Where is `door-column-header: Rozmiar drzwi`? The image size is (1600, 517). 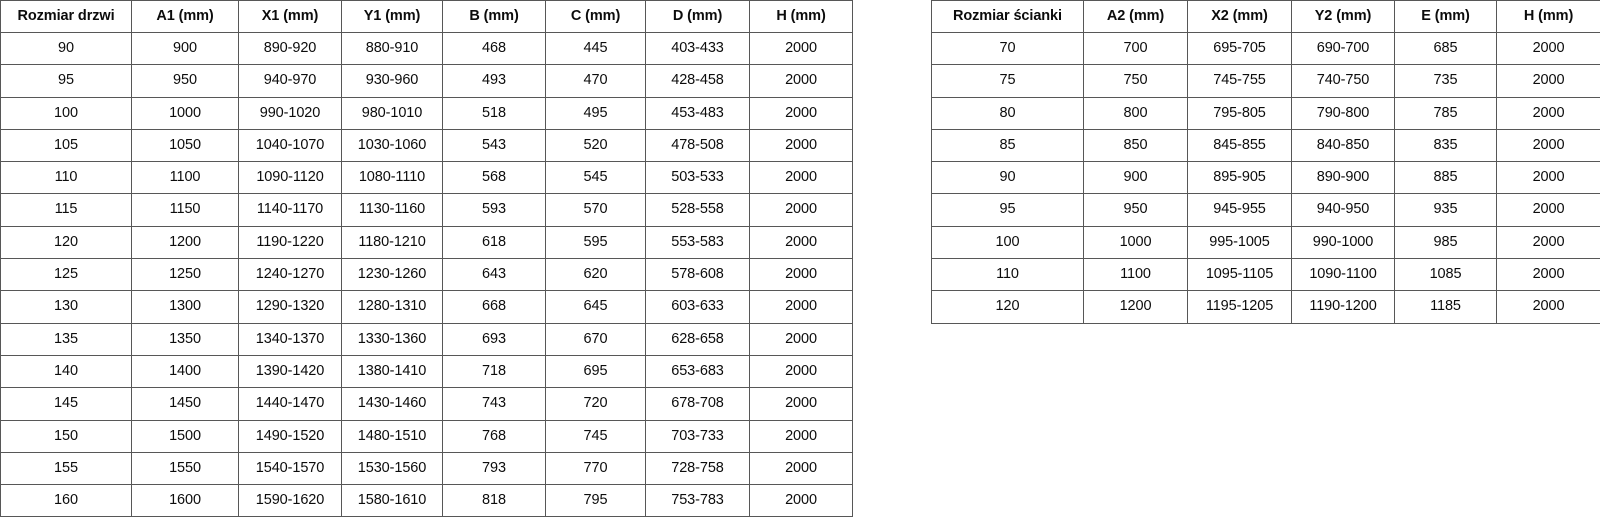
door-column-header: Rozmiar drzwi is located at coordinates (66, 17).